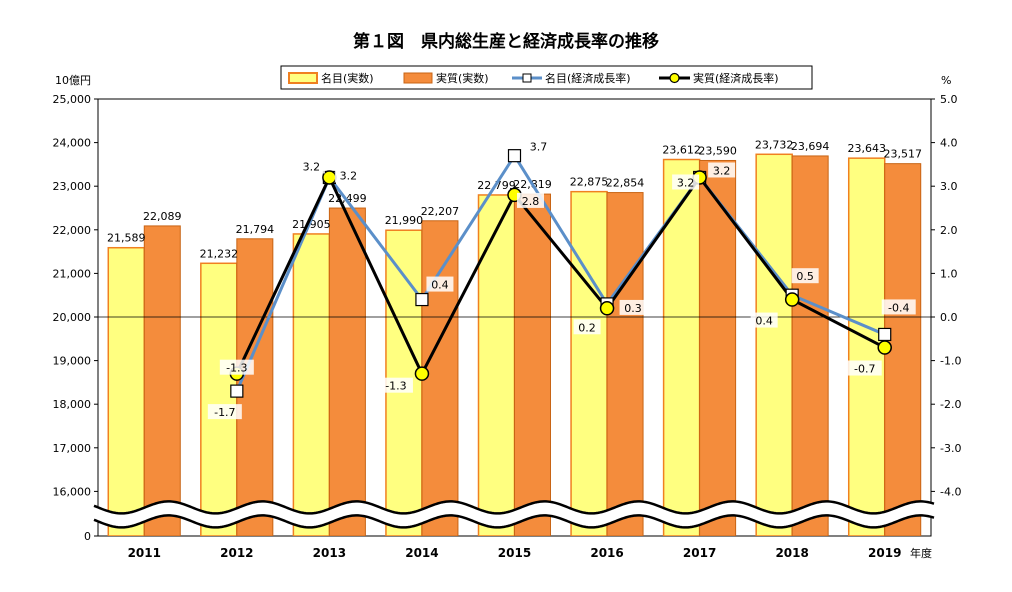 The height and width of the screenshot is (592, 1012). I want to click on y-left-tick-label: 19,000, so click(72, 361).